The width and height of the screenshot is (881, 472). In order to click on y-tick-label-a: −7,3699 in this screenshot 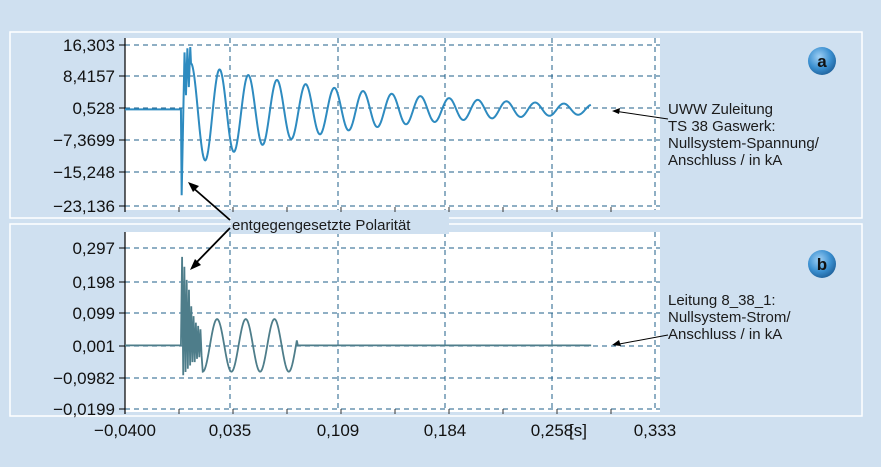, I will do `click(84, 140)`.